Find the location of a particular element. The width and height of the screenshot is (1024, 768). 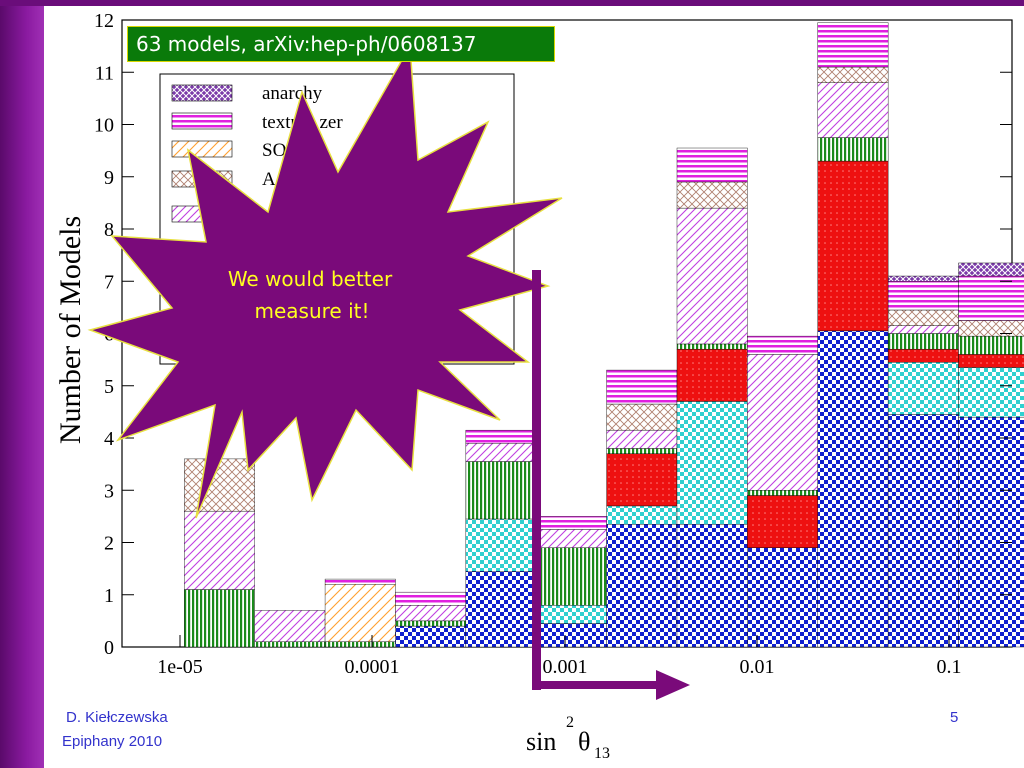

arrow-horizontal-bar is located at coordinates (596, 685).